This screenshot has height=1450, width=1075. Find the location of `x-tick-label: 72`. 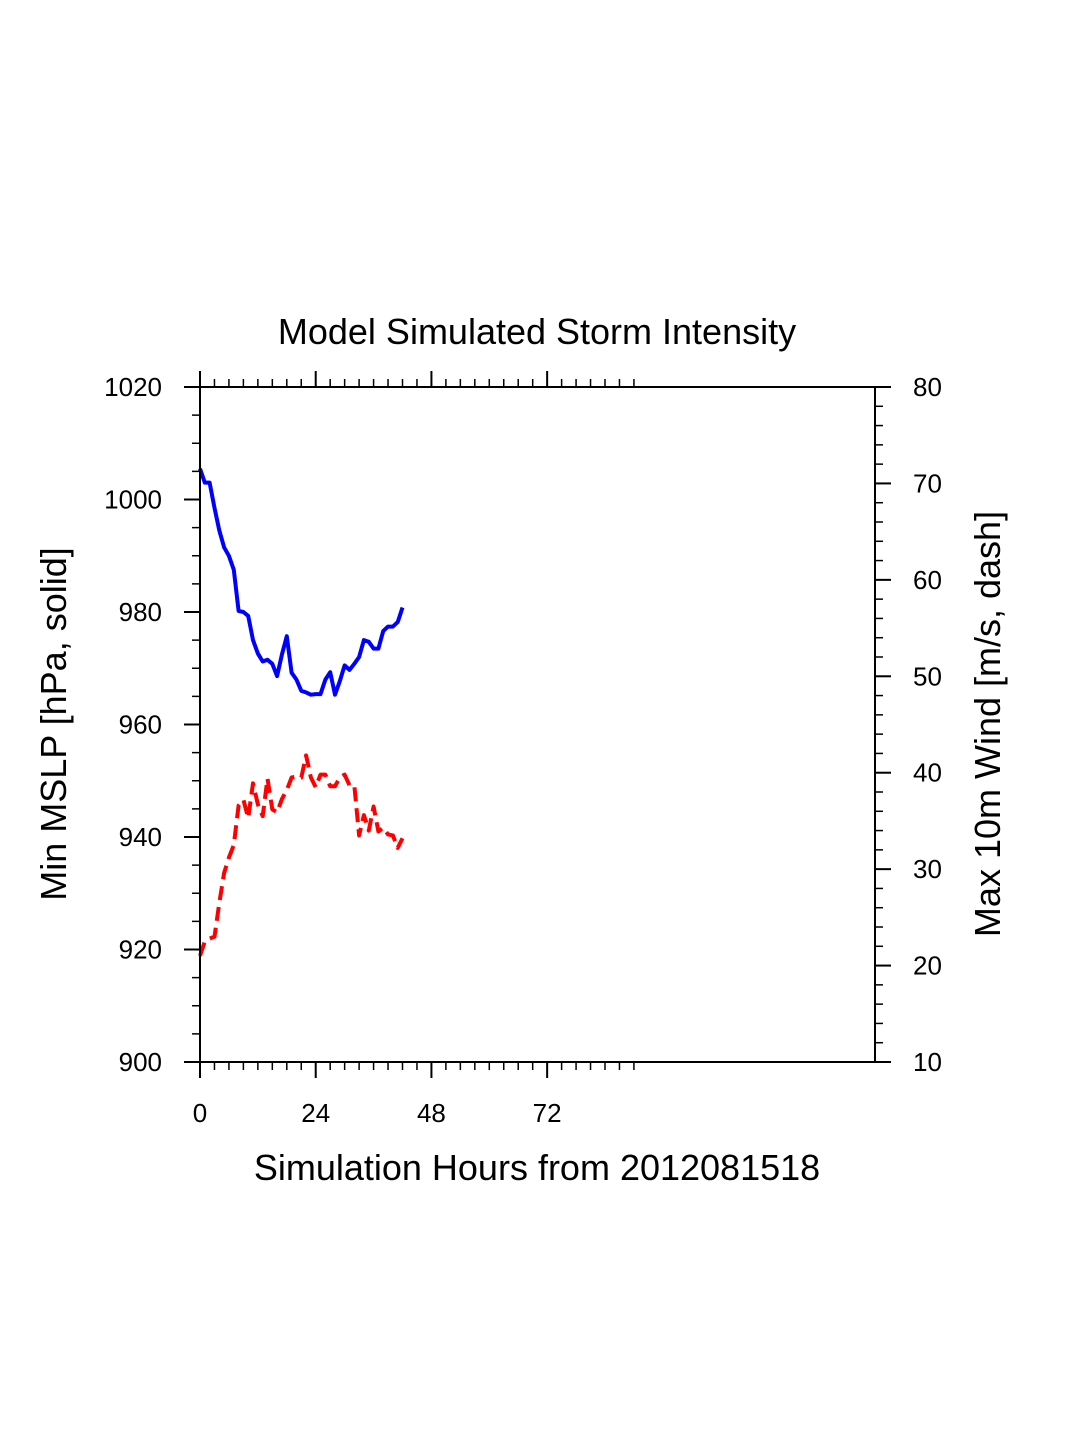

x-tick-label: 72 is located at coordinates (547, 1113).